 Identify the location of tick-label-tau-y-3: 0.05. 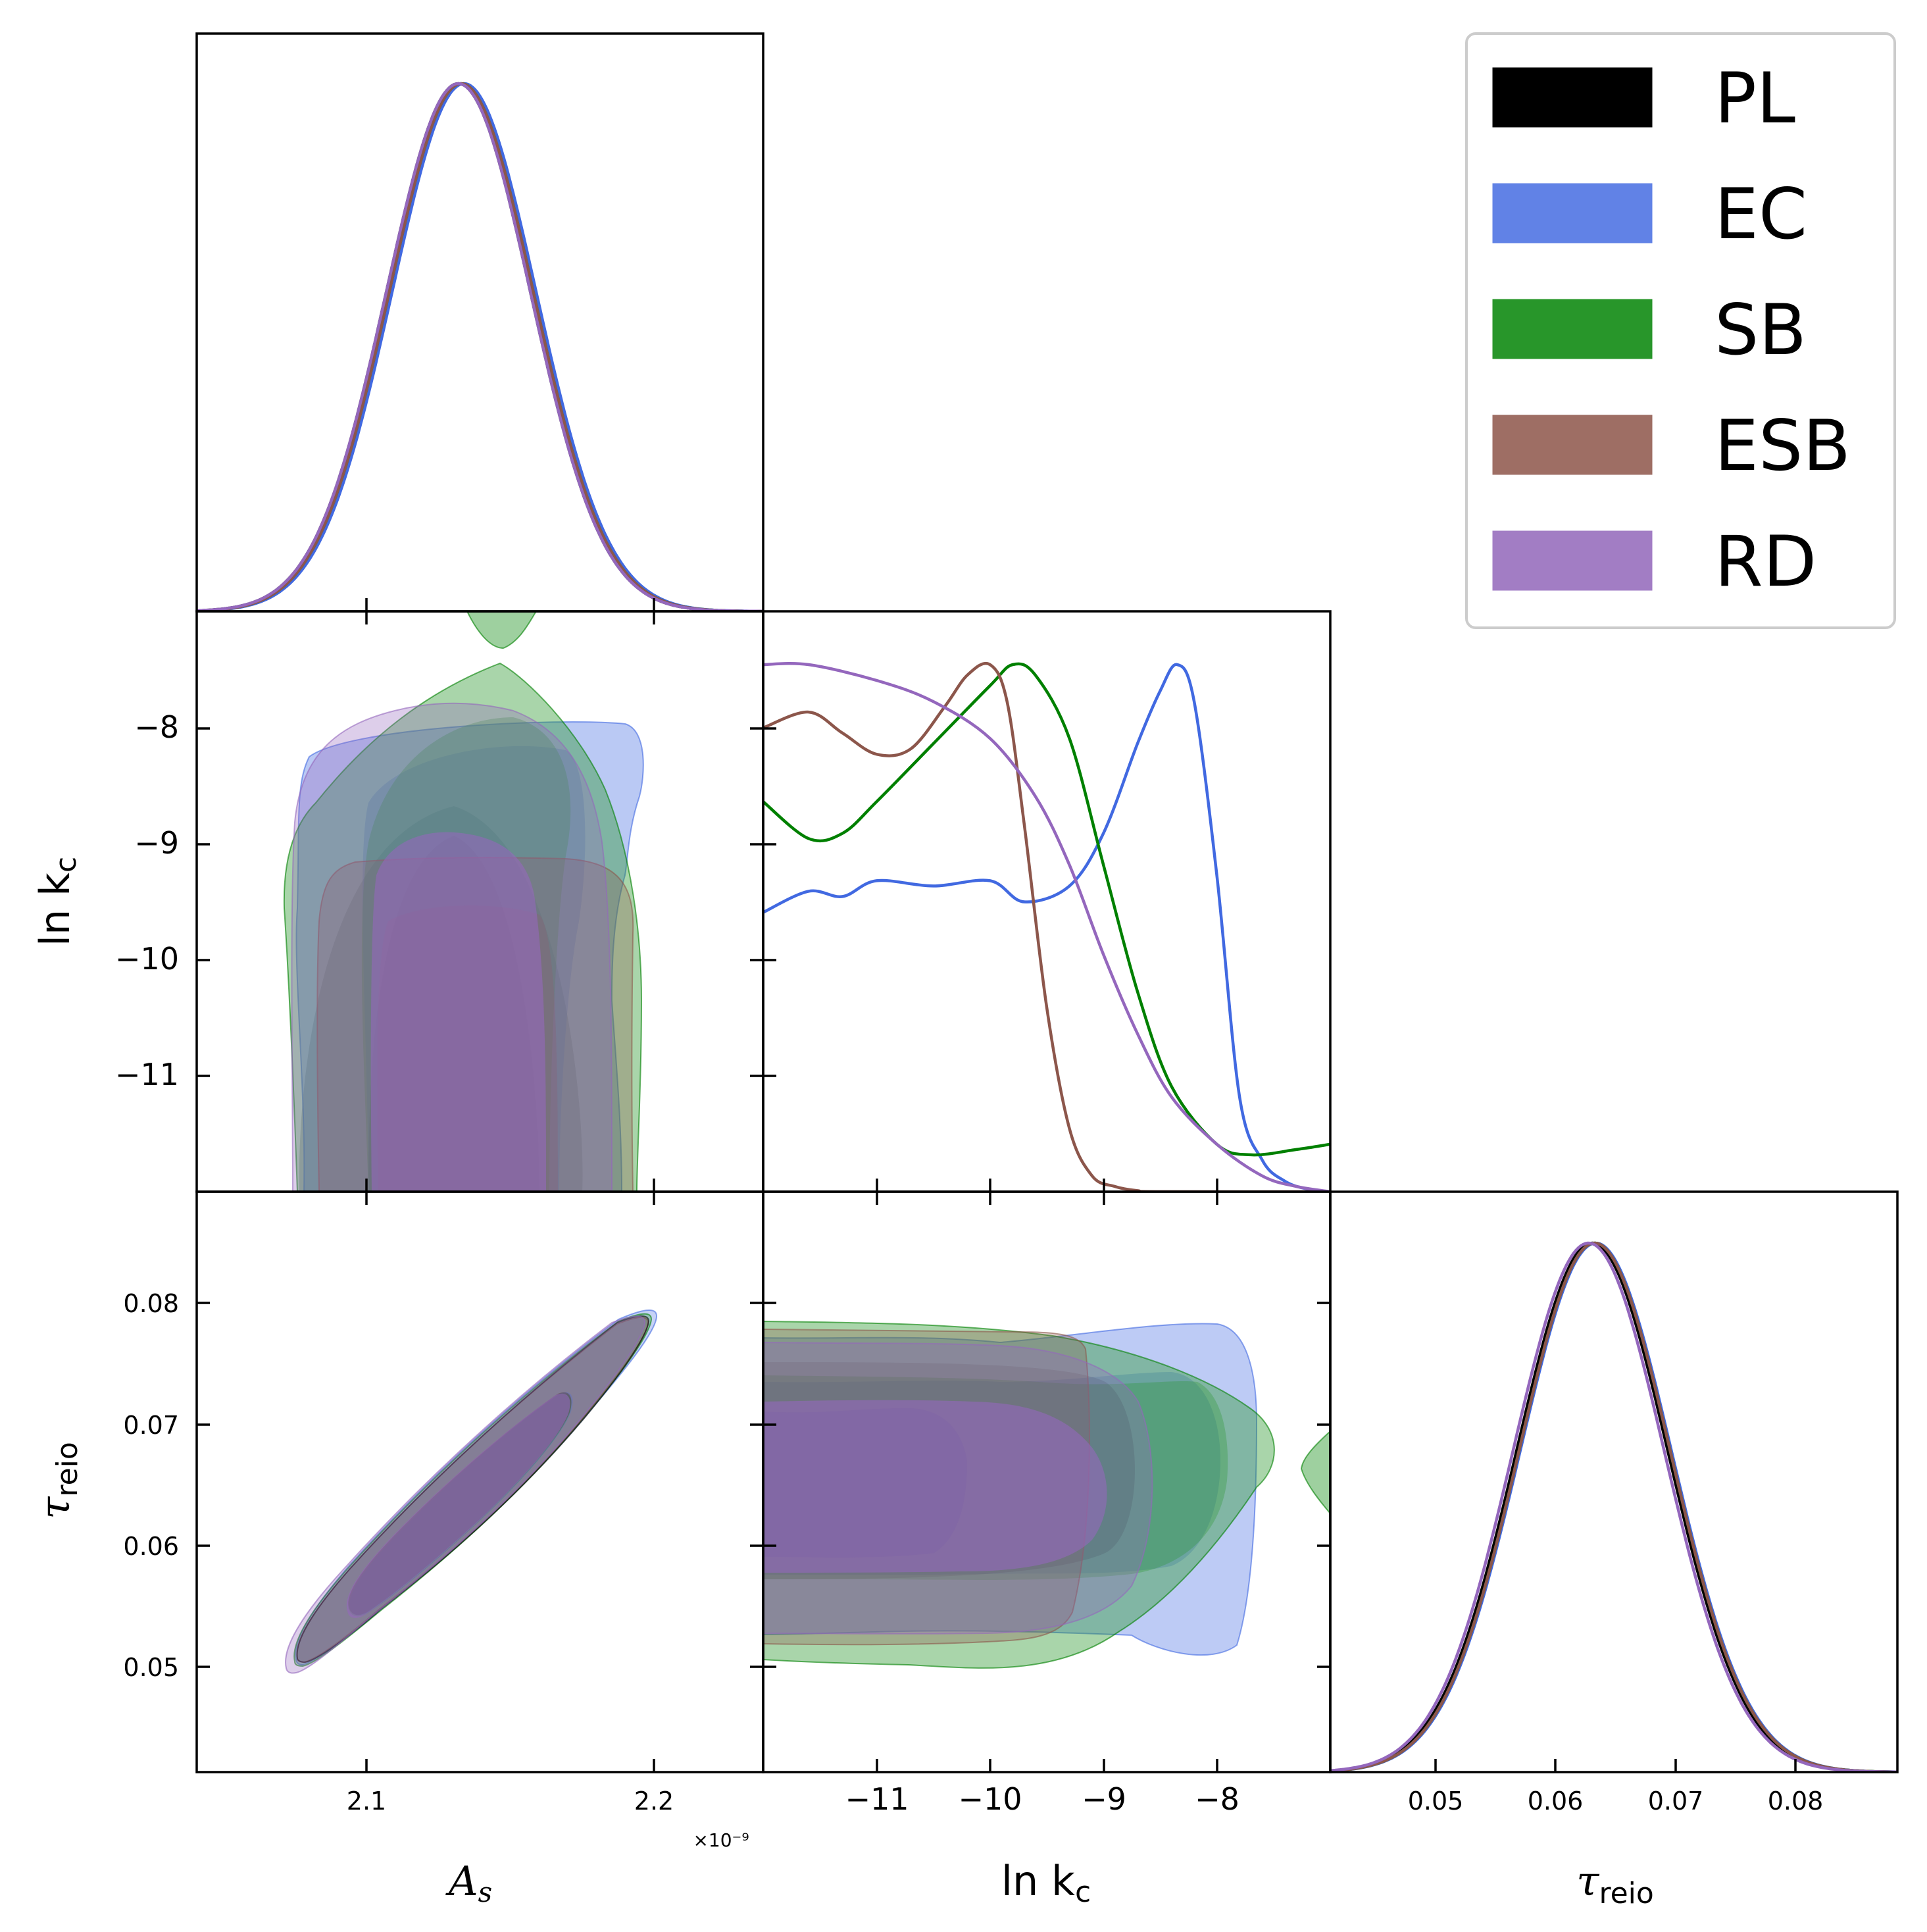
(151, 1668).